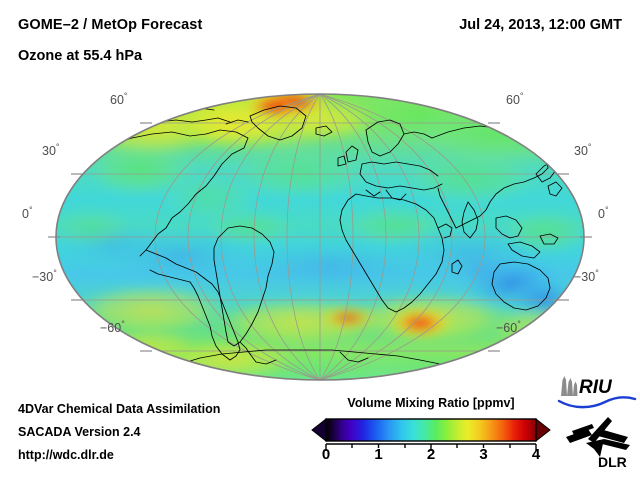  I want to click on lat-label-right-minus30: −30°, so click(586, 275).